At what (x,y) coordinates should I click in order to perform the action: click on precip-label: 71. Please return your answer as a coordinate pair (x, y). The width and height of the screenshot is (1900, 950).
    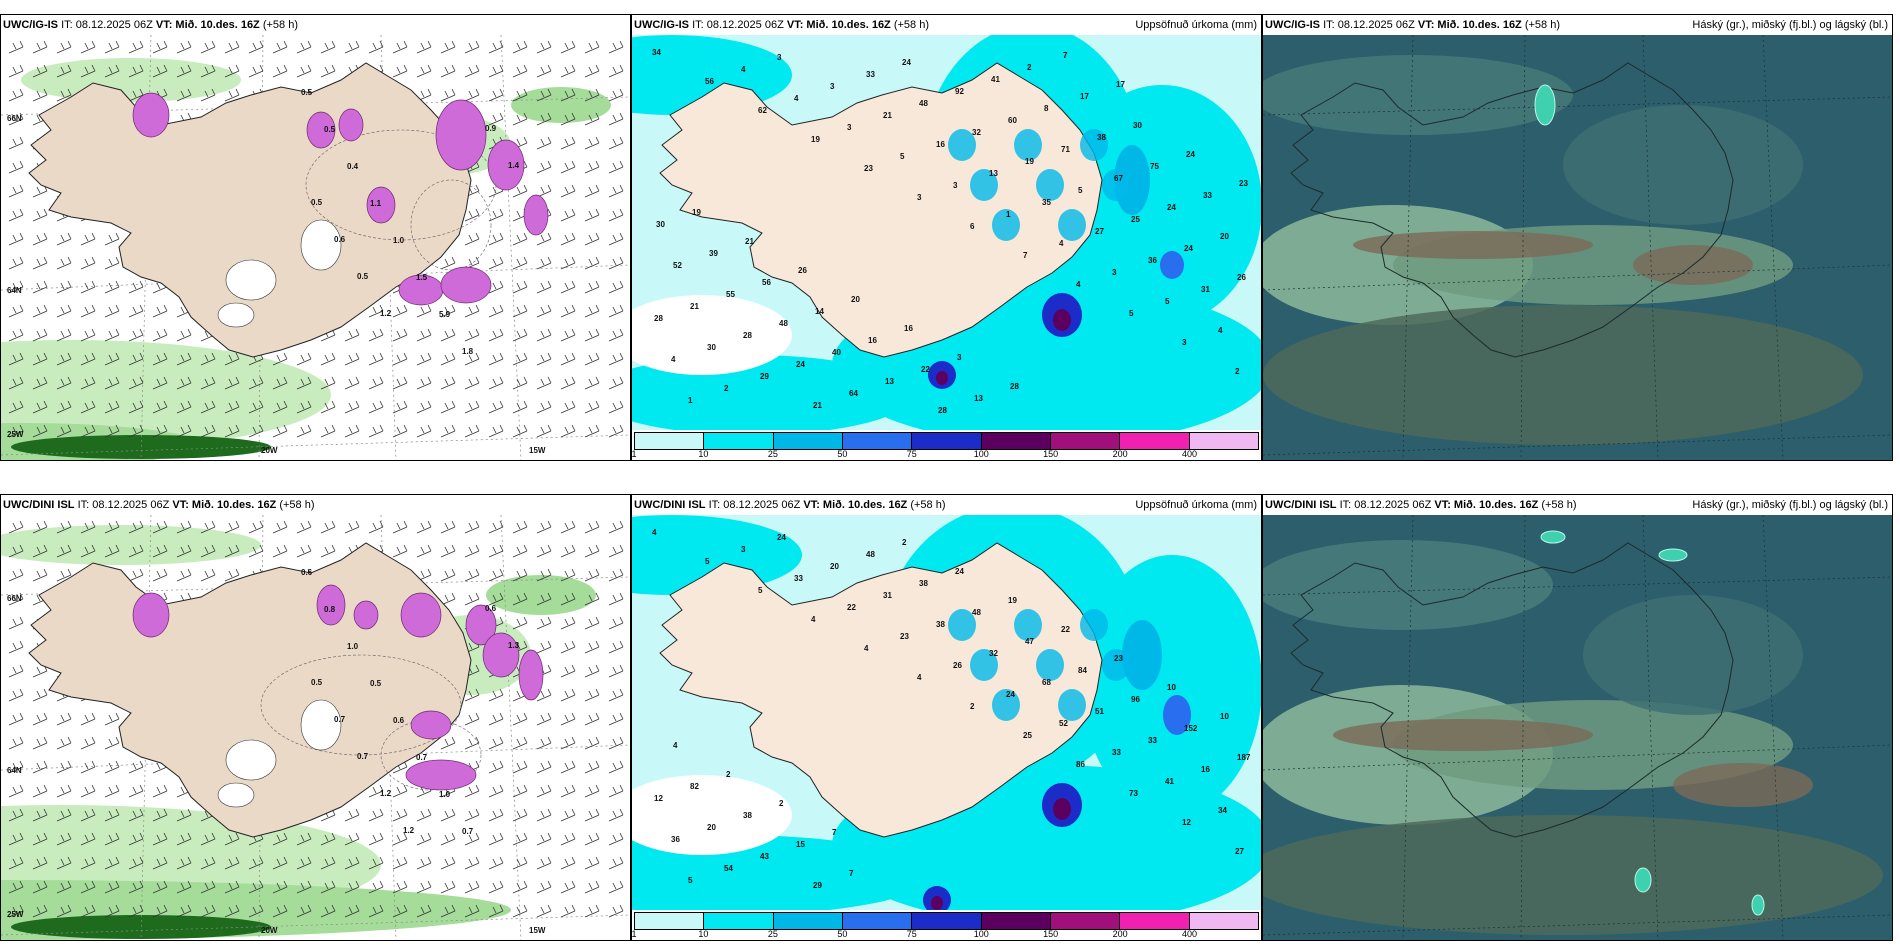
    Looking at the image, I should click on (1065, 149).